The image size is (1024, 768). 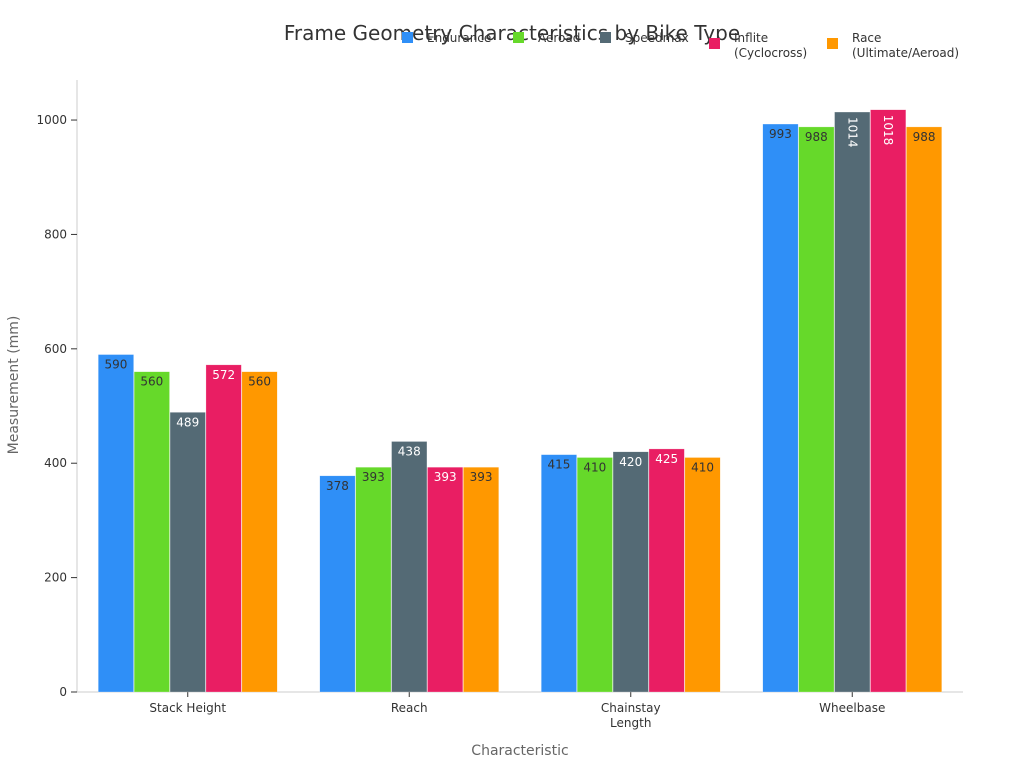 I want to click on legend-label: Inflite (Cyclocross), so click(x=770, y=45).